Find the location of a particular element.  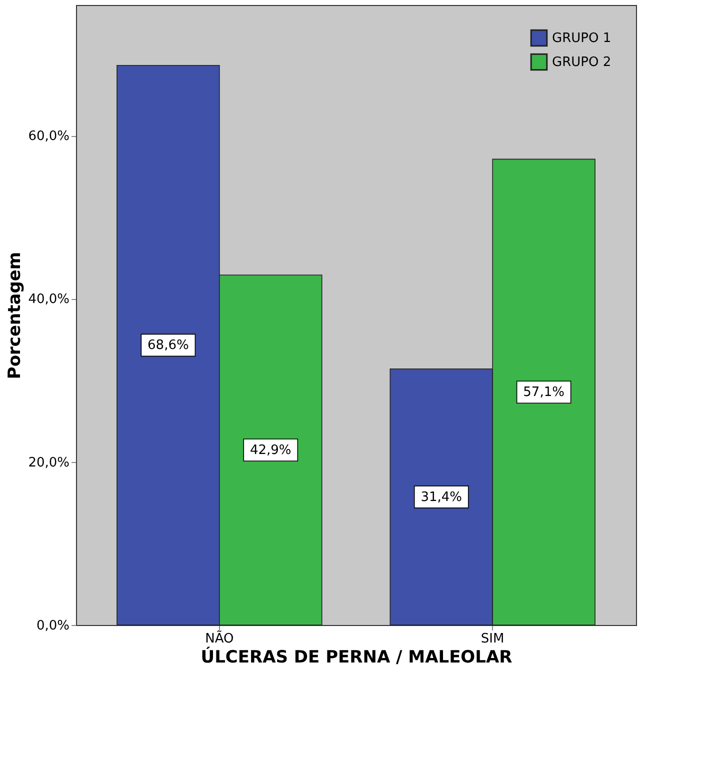

legend-label: GRUPO 2 is located at coordinates (582, 62).